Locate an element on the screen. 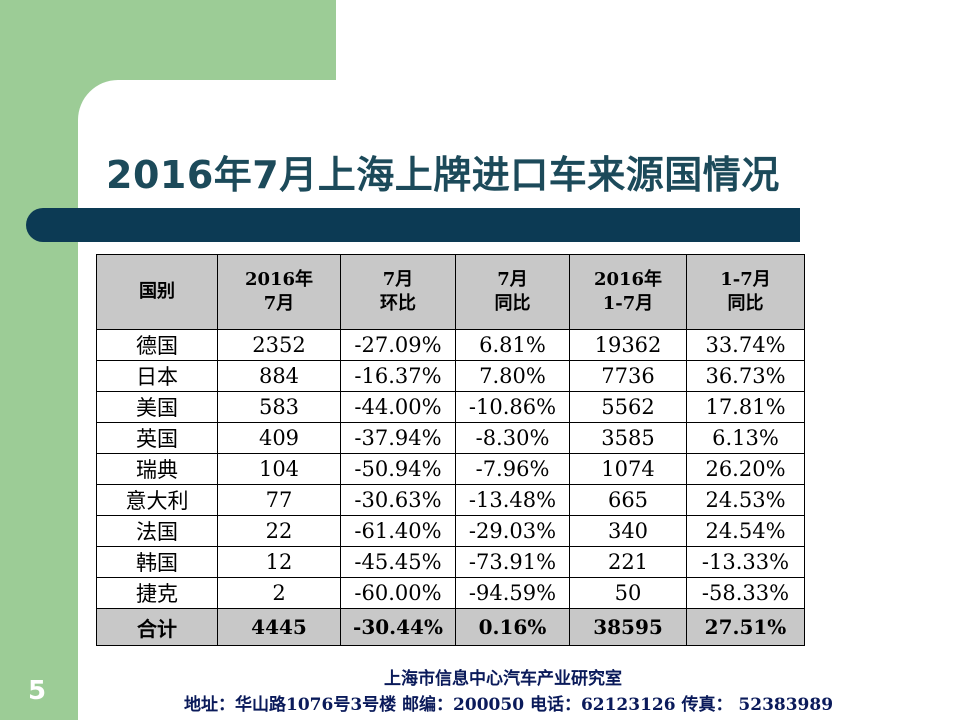 This screenshot has height=720, width=960. cell-mom: -61.40% is located at coordinates (398, 531).